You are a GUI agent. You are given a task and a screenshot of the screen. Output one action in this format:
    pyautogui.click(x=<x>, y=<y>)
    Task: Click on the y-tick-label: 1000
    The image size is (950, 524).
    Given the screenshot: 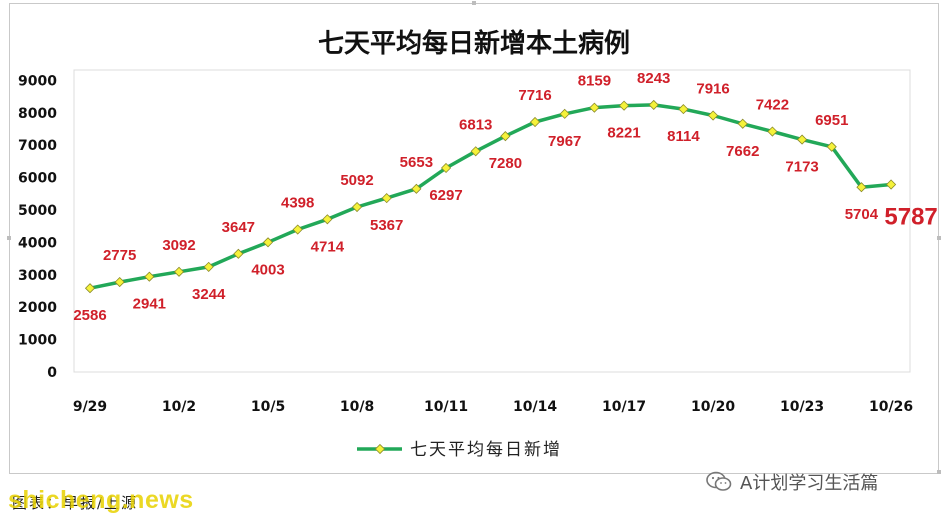 What is the action you would take?
    pyautogui.click(x=37, y=341)
    